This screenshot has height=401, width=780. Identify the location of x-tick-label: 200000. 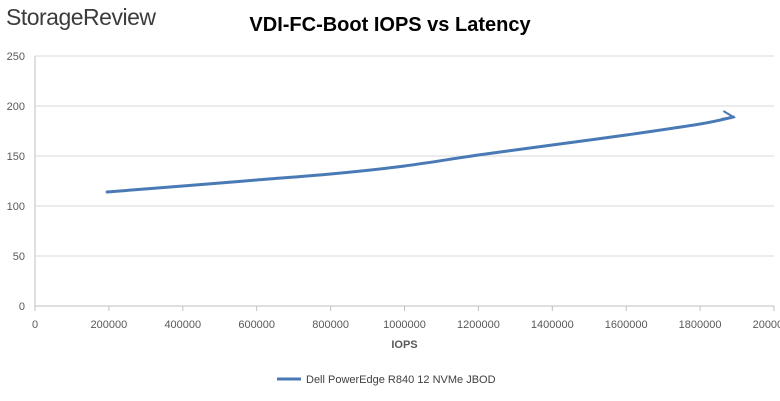
(109, 325).